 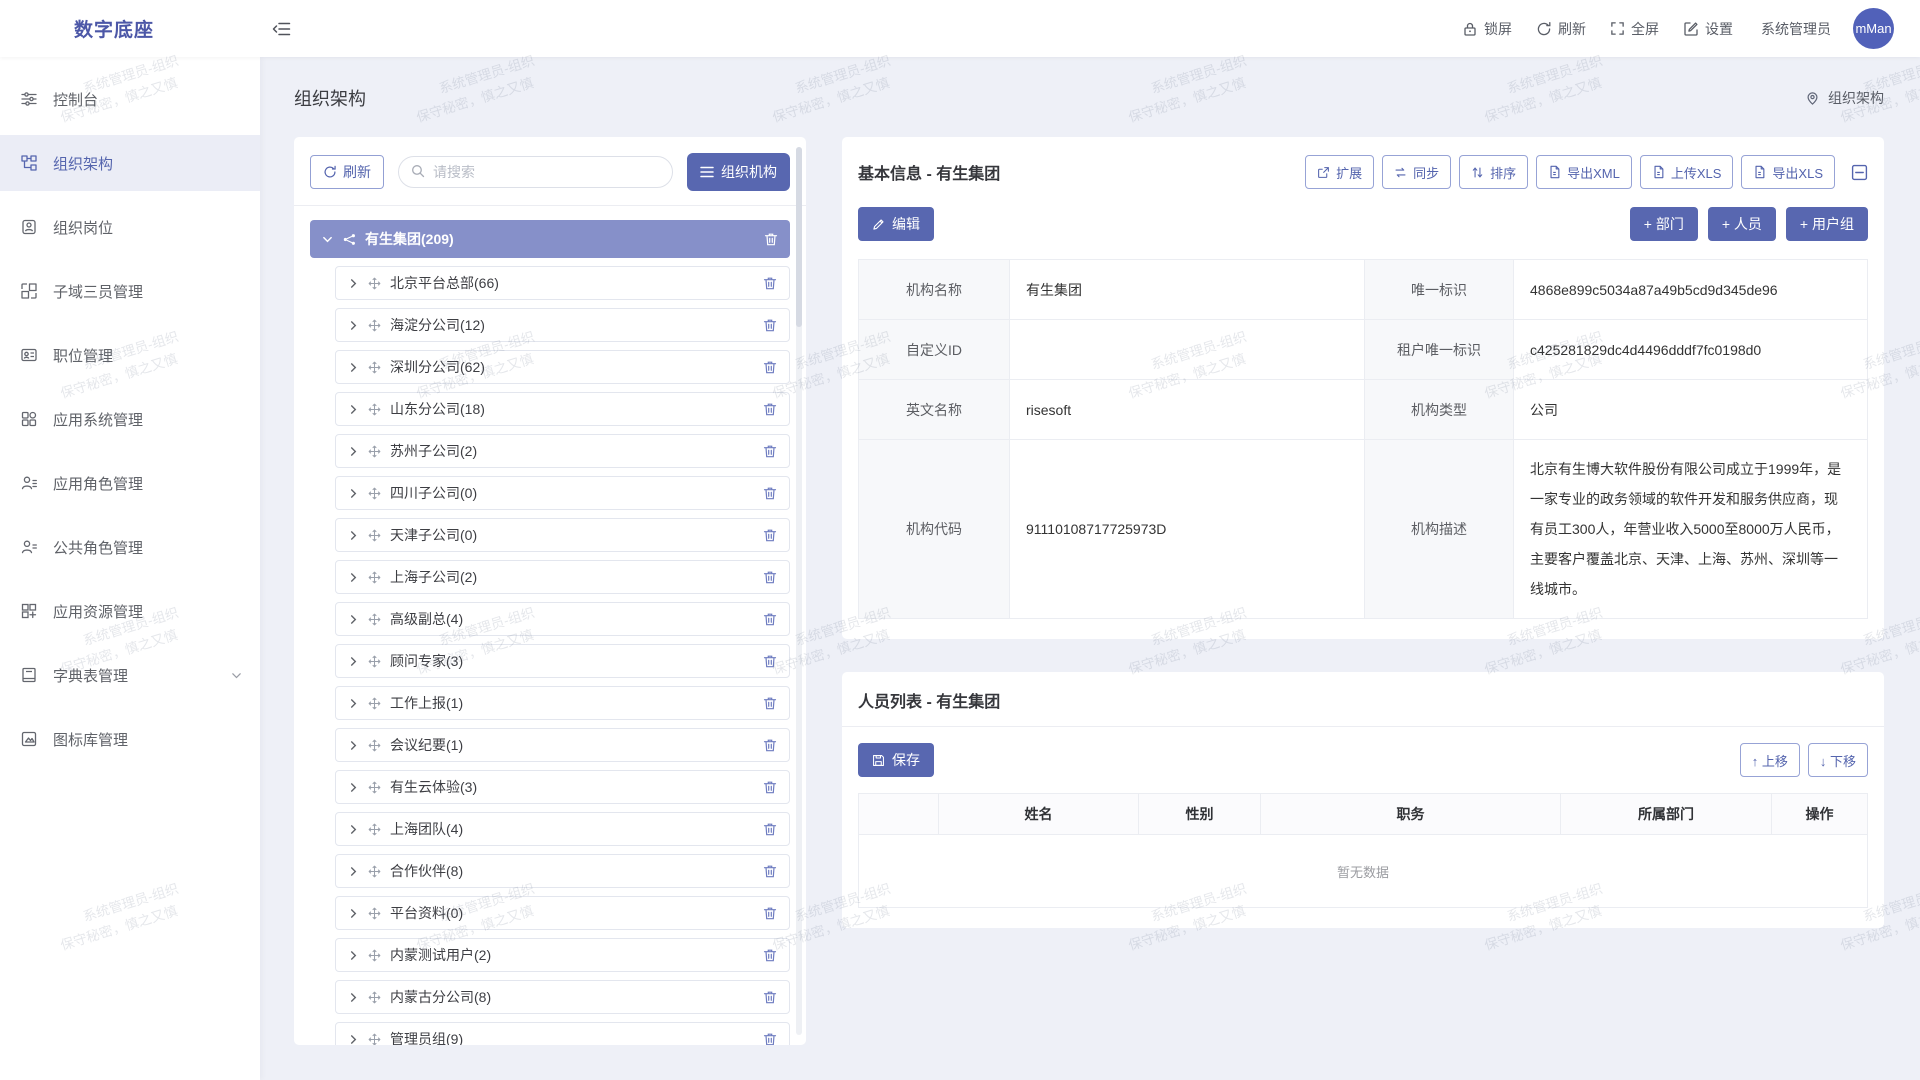 I want to click on tree-node: 合作伙伴(8), so click(x=562, y=871).